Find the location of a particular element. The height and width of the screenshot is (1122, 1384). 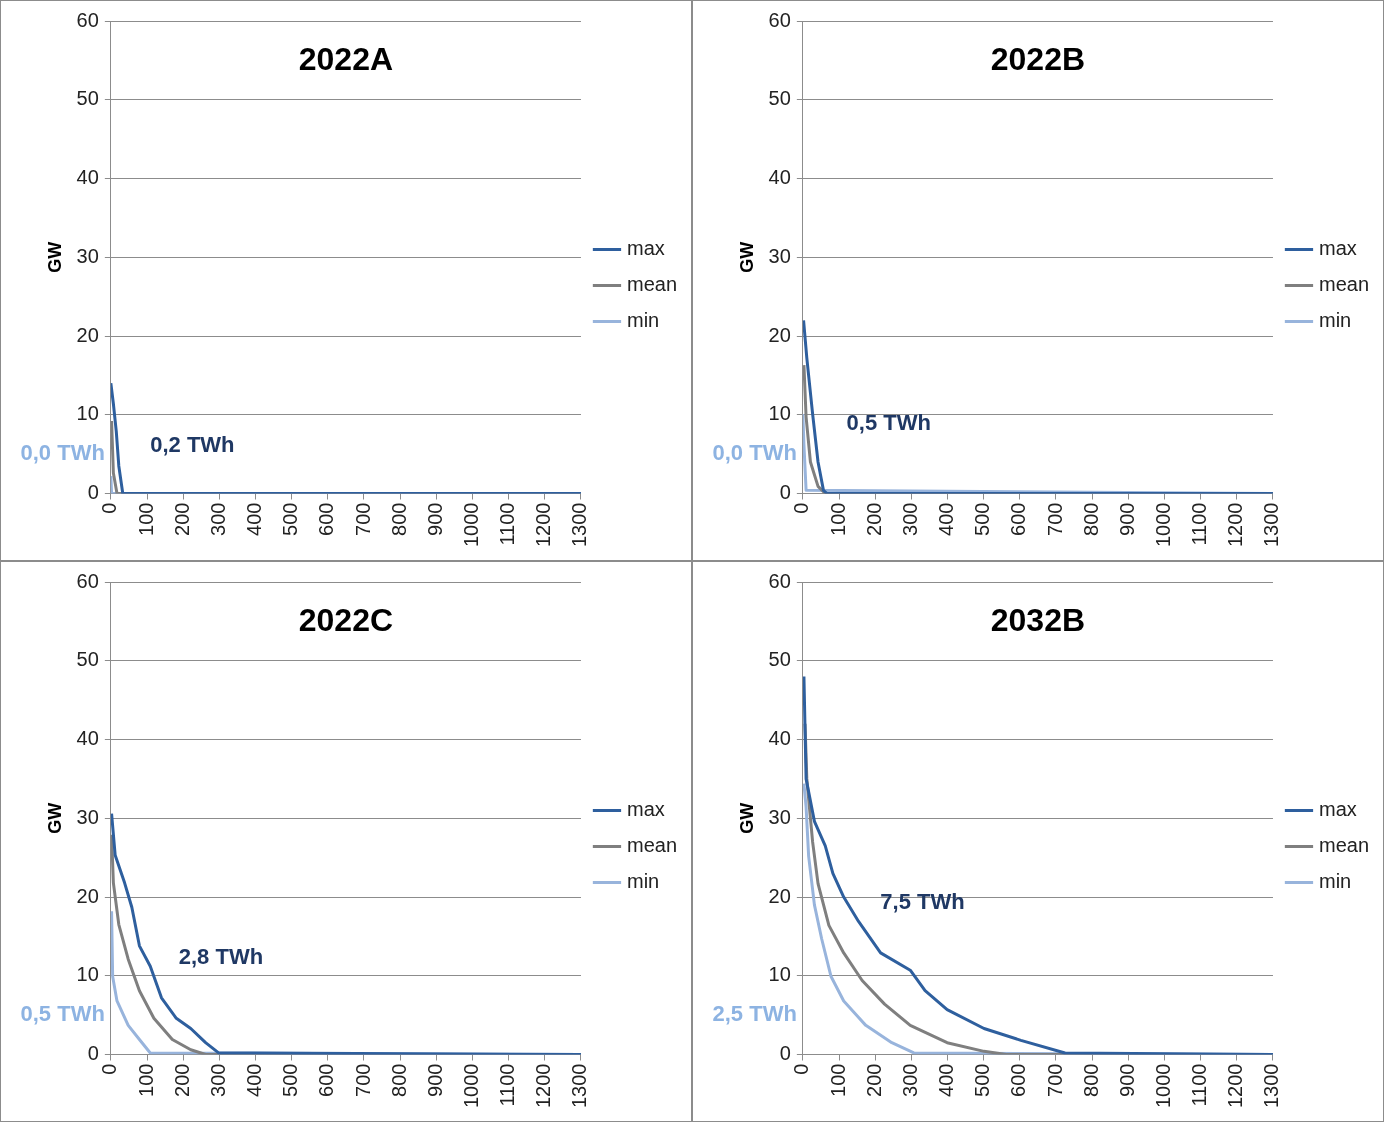

text: 0,5 TWh is located at coordinates (62, 1013).